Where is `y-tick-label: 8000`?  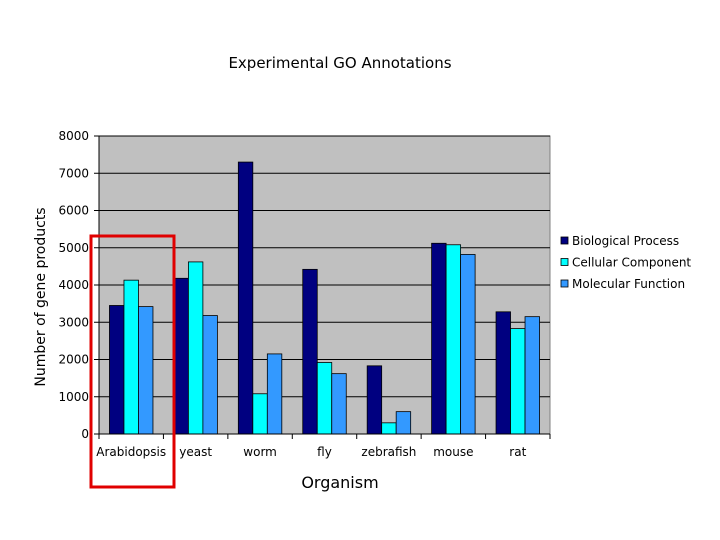
y-tick-label: 8000 is located at coordinates (73, 136).